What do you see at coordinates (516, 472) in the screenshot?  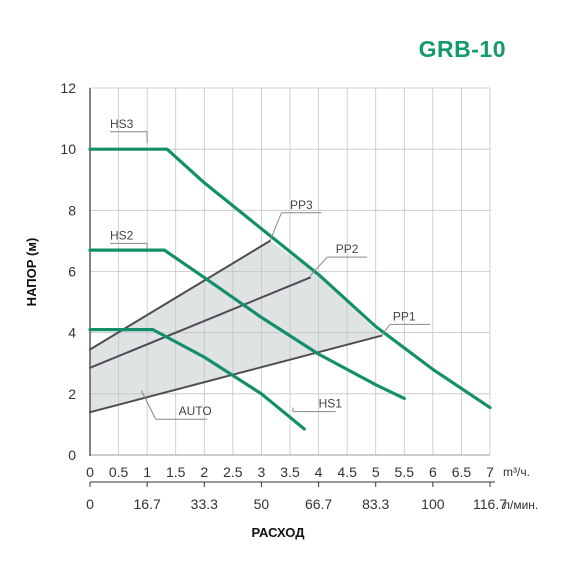 I see `x-unit-m3: m³/ч.` at bounding box center [516, 472].